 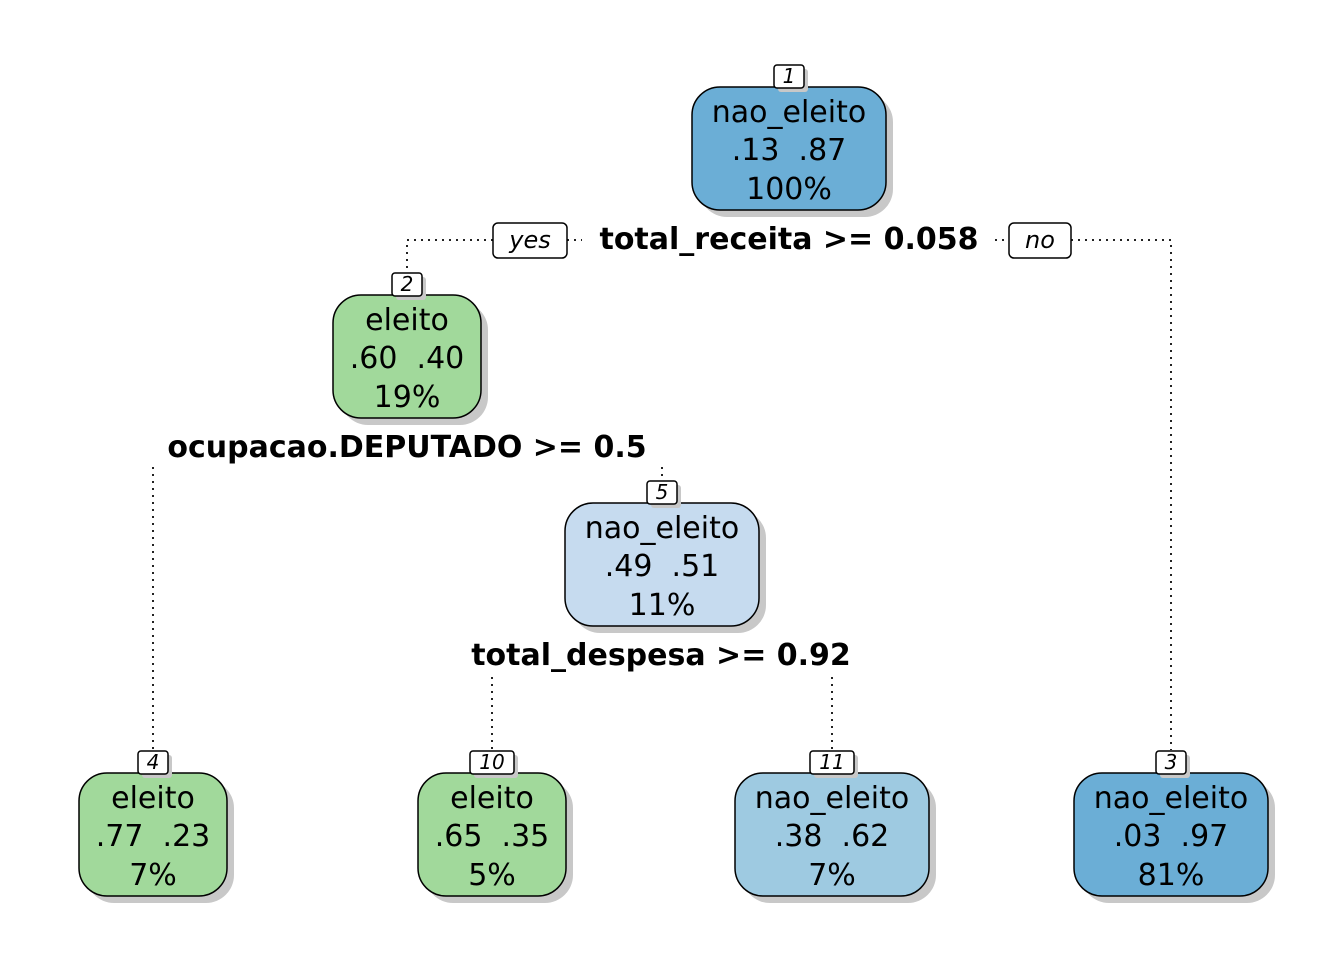 I want to click on tree-node-2: 2 eleito.60 .40 19%, so click(x=410, y=348).